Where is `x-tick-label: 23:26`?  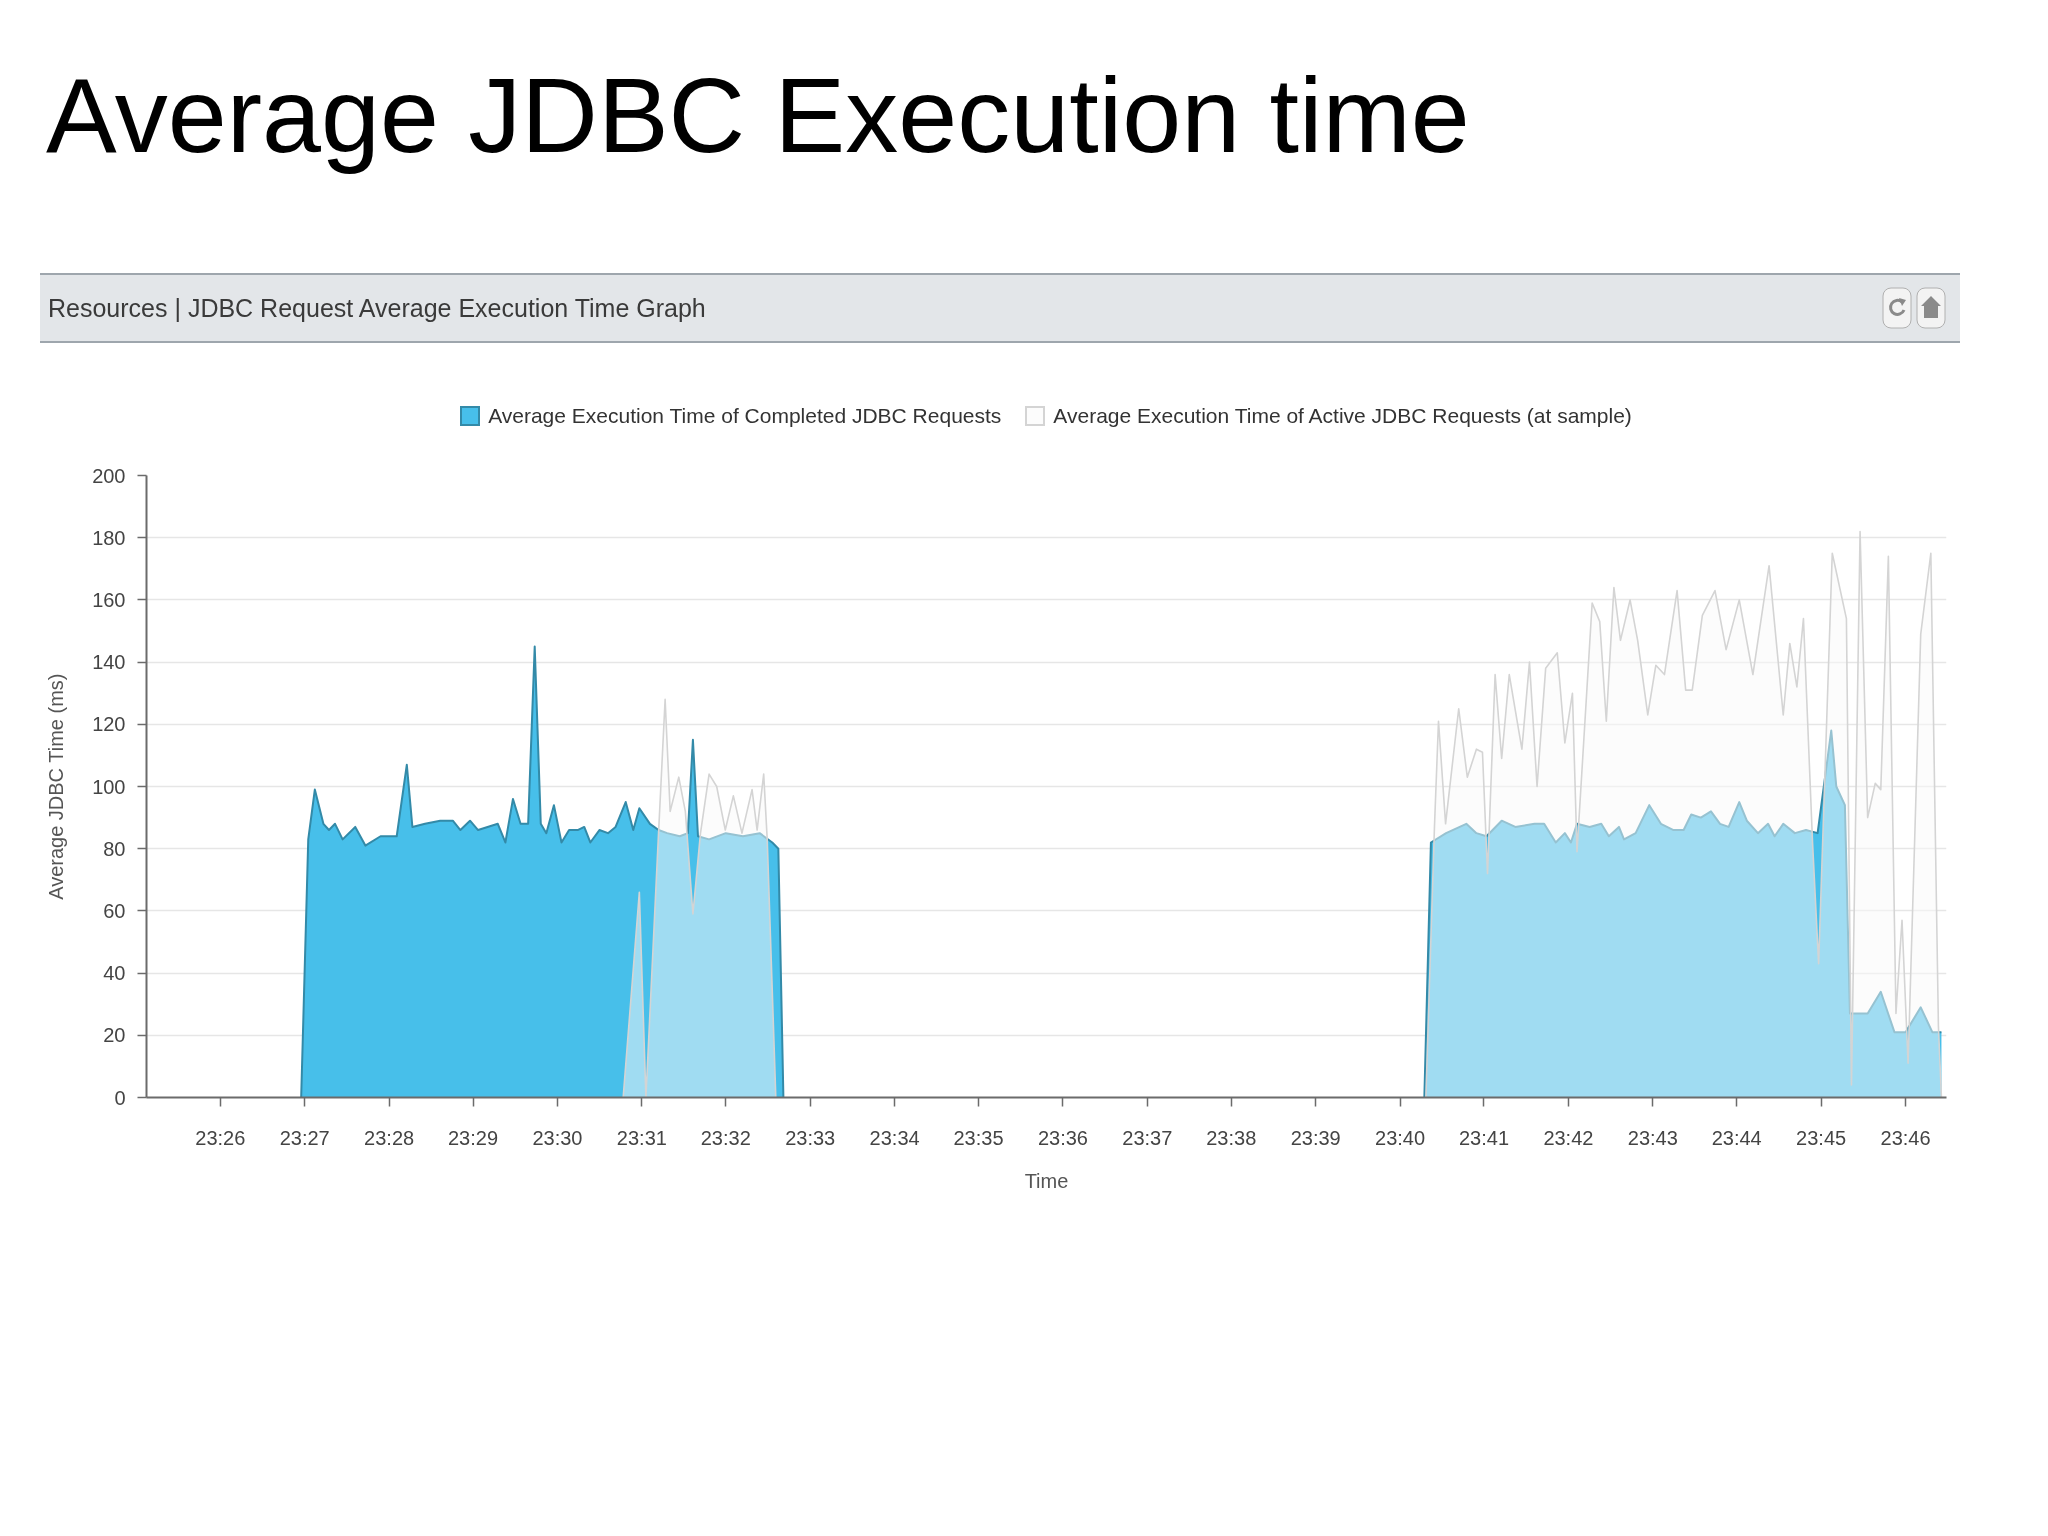 x-tick-label: 23:26 is located at coordinates (220, 1137).